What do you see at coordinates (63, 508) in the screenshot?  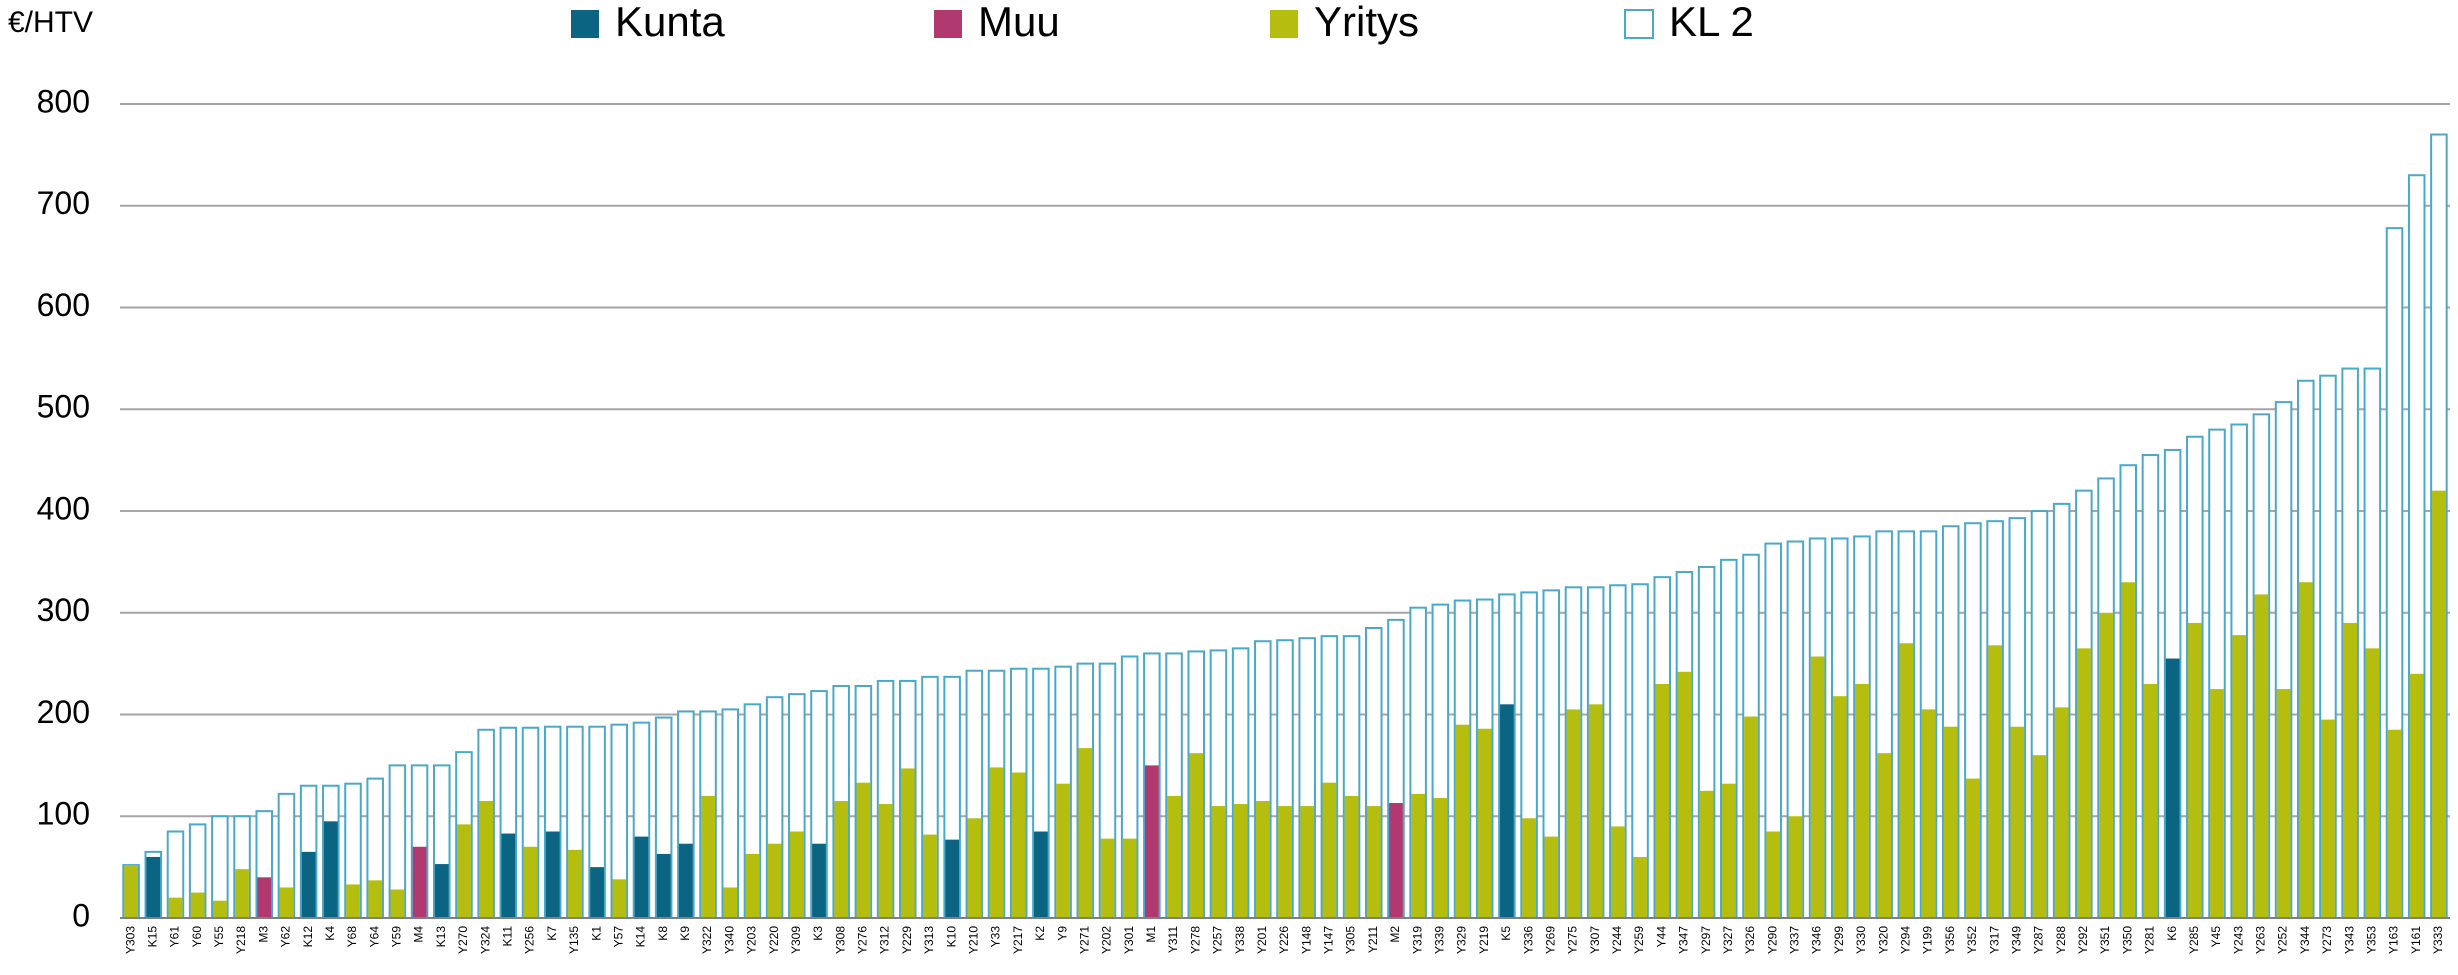 I see `y-tick-label: 400` at bounding box center [63, 508].